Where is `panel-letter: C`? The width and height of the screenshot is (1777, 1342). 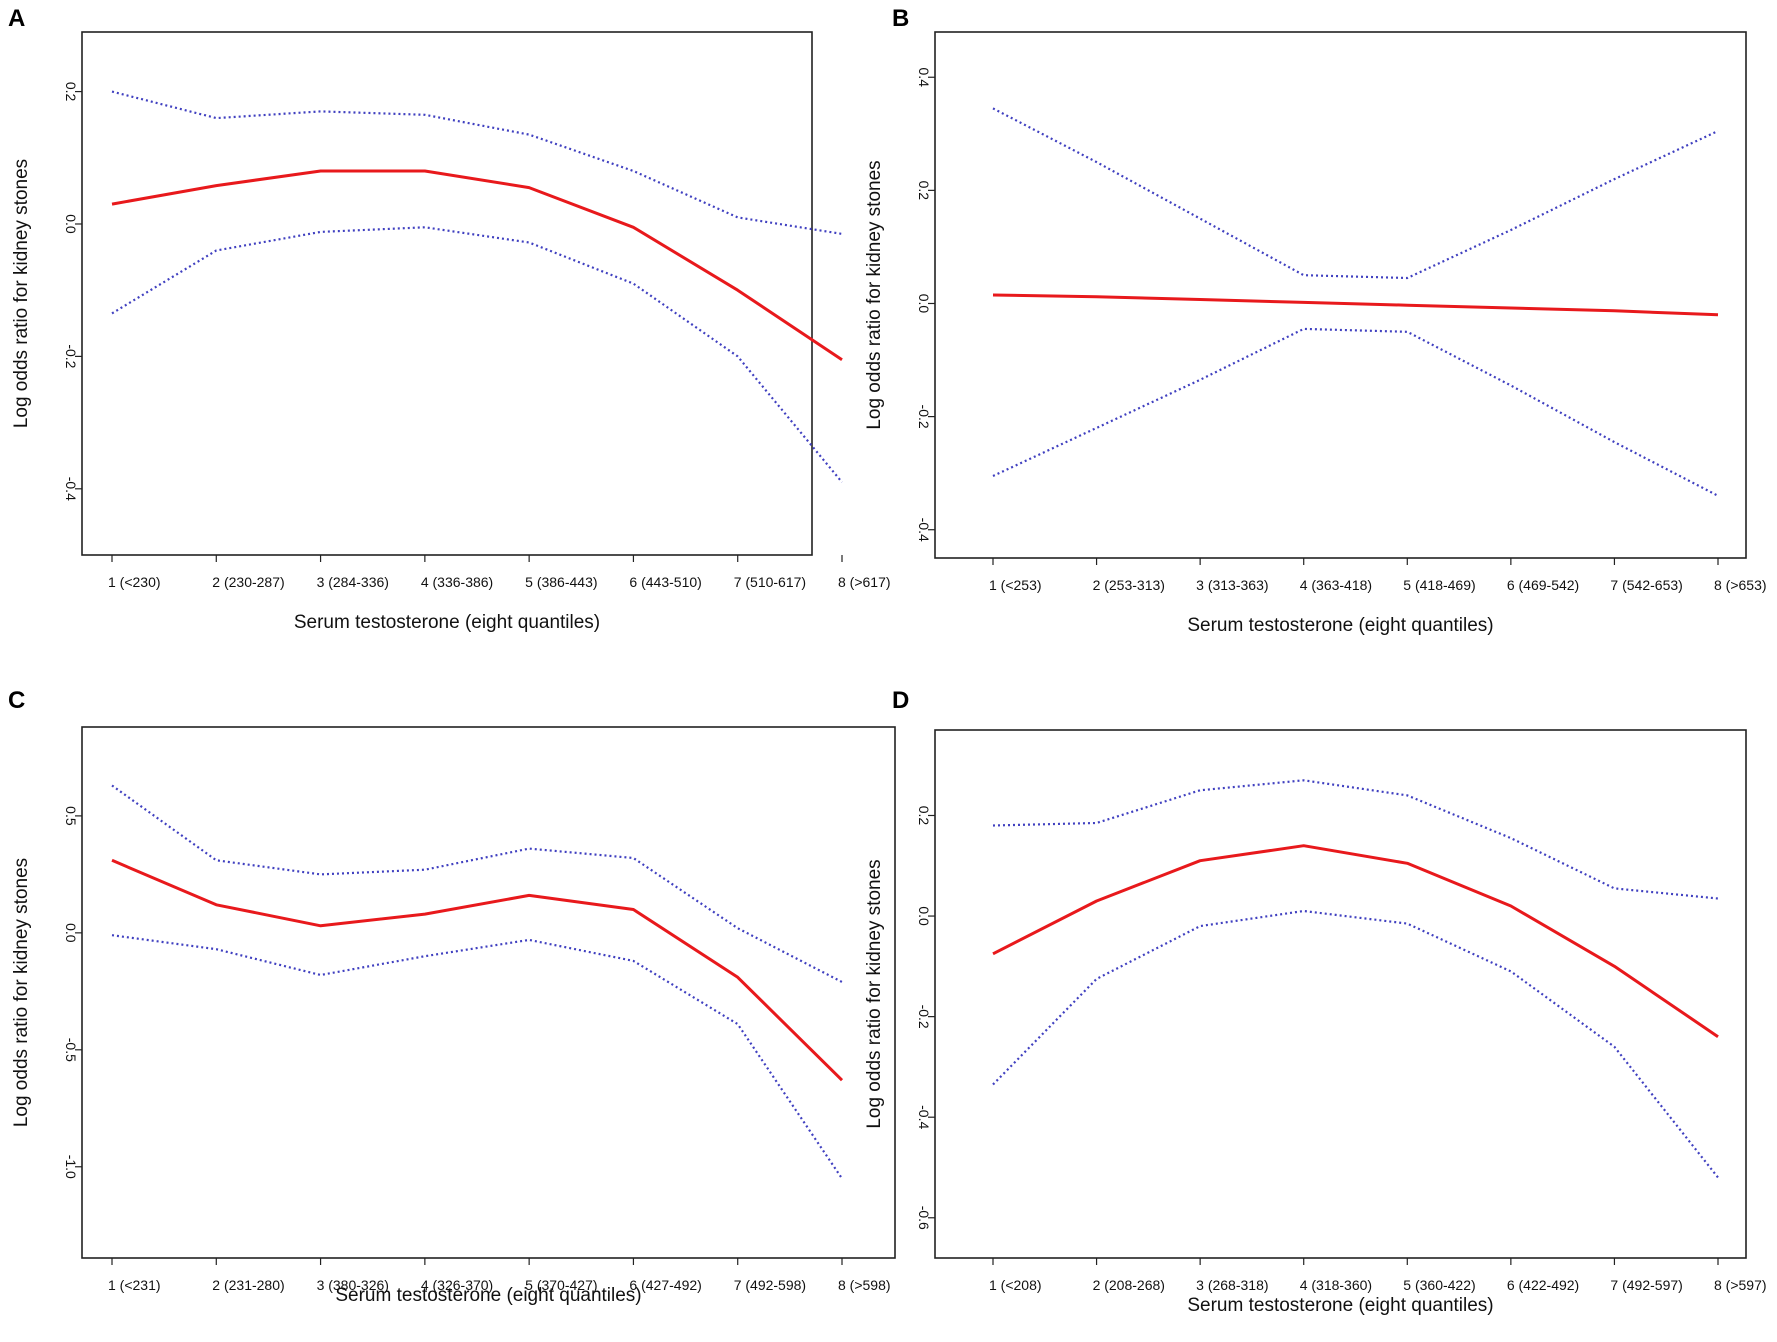
panel-letter: C is located at coordinates (16, 700).